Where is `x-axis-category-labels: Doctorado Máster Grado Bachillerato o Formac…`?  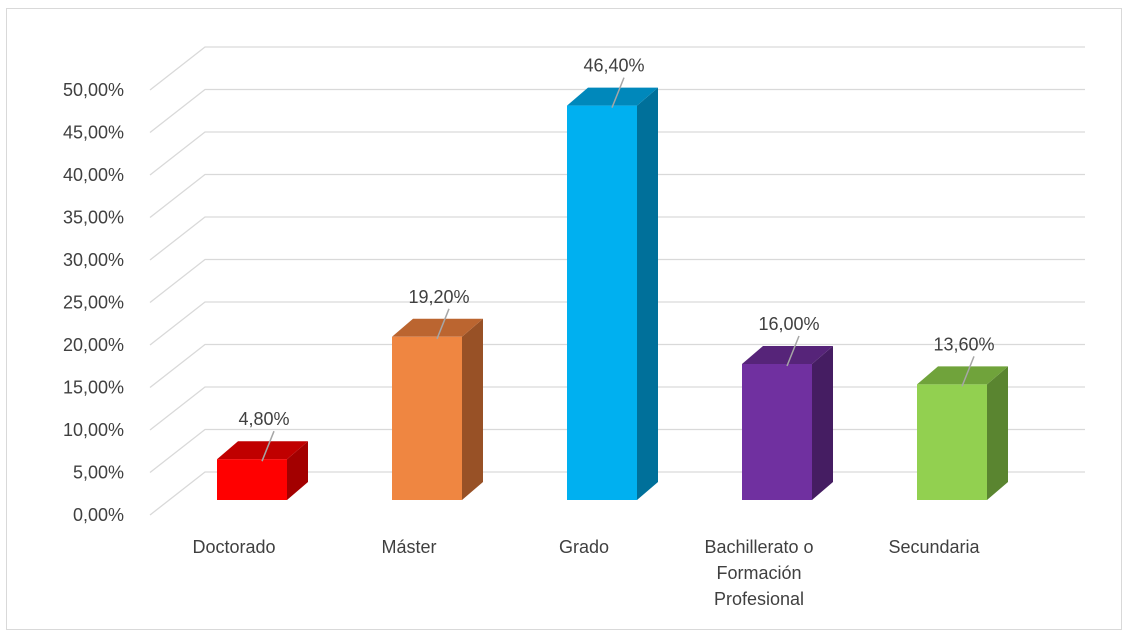
x-axis-category-labels: Doctorado Máster Grado Bachillerato o Formac… is located at coordinates (586, 573).